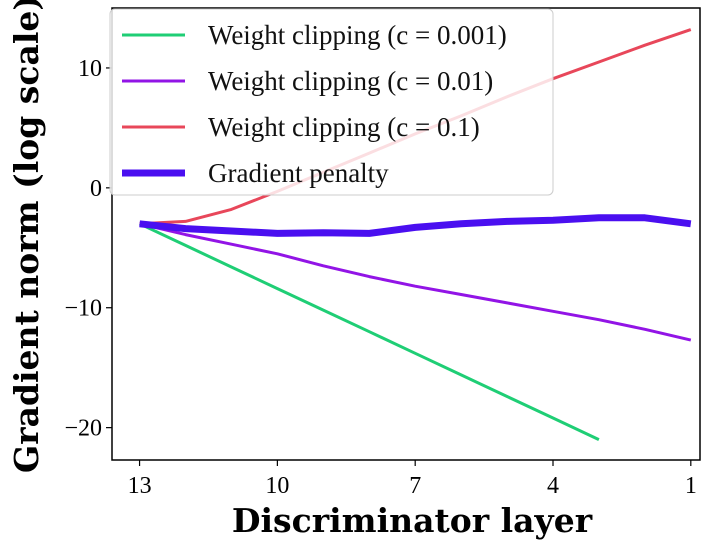 The height and width of the screenshot is (544, 720). I want to click on legend-label-2: Weight clipping (c = 0.1), so click(344, 127).